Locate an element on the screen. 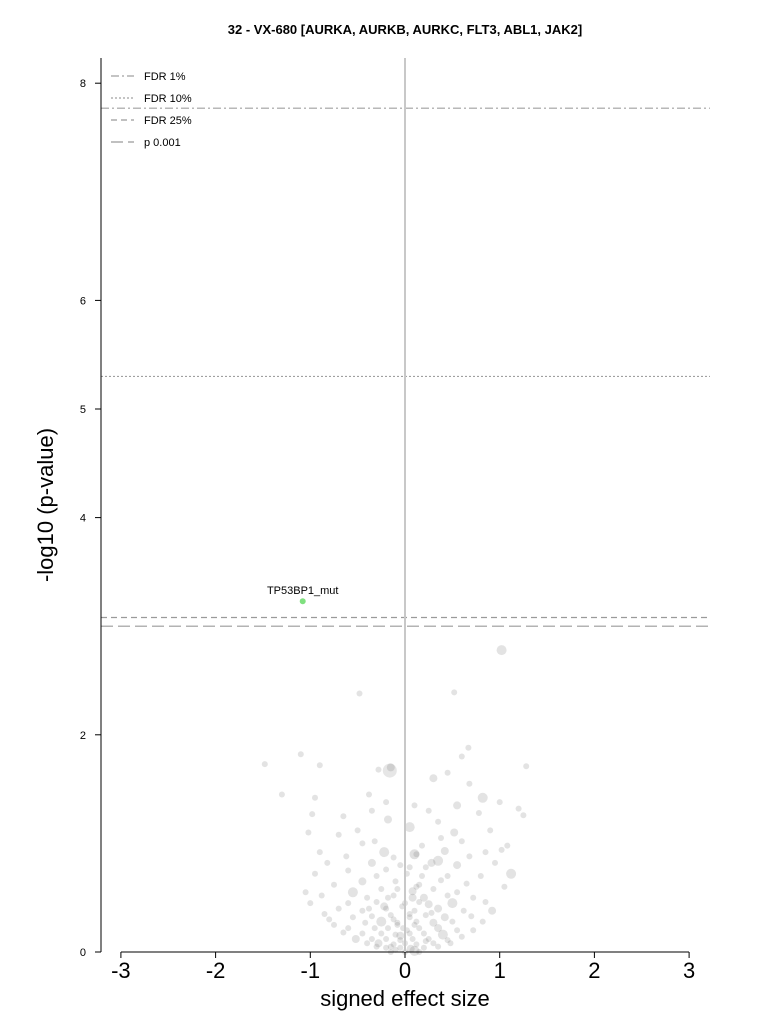  x-tick-label: -2 is located at coordinates (216, 970).